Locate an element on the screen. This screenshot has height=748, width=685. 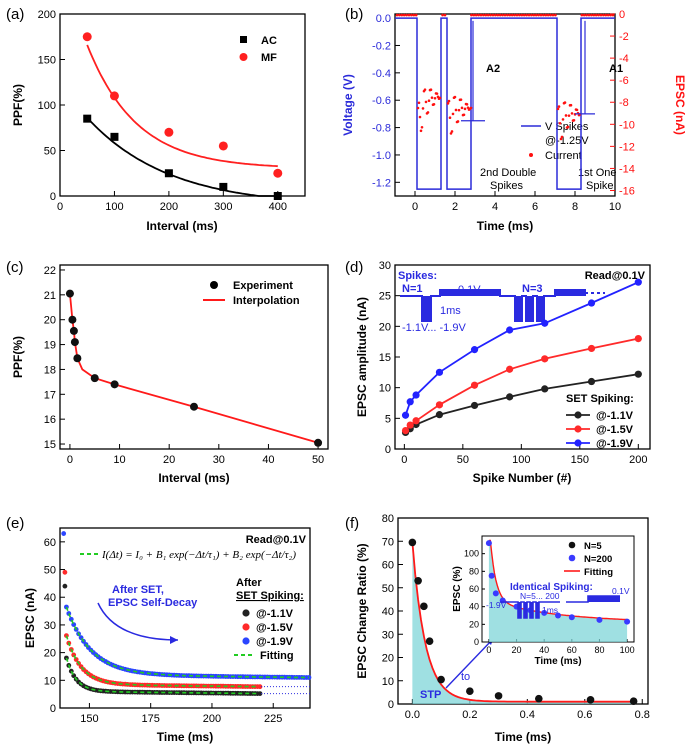
inset-ytick-label: 100 is located at coordinates (471, 554).